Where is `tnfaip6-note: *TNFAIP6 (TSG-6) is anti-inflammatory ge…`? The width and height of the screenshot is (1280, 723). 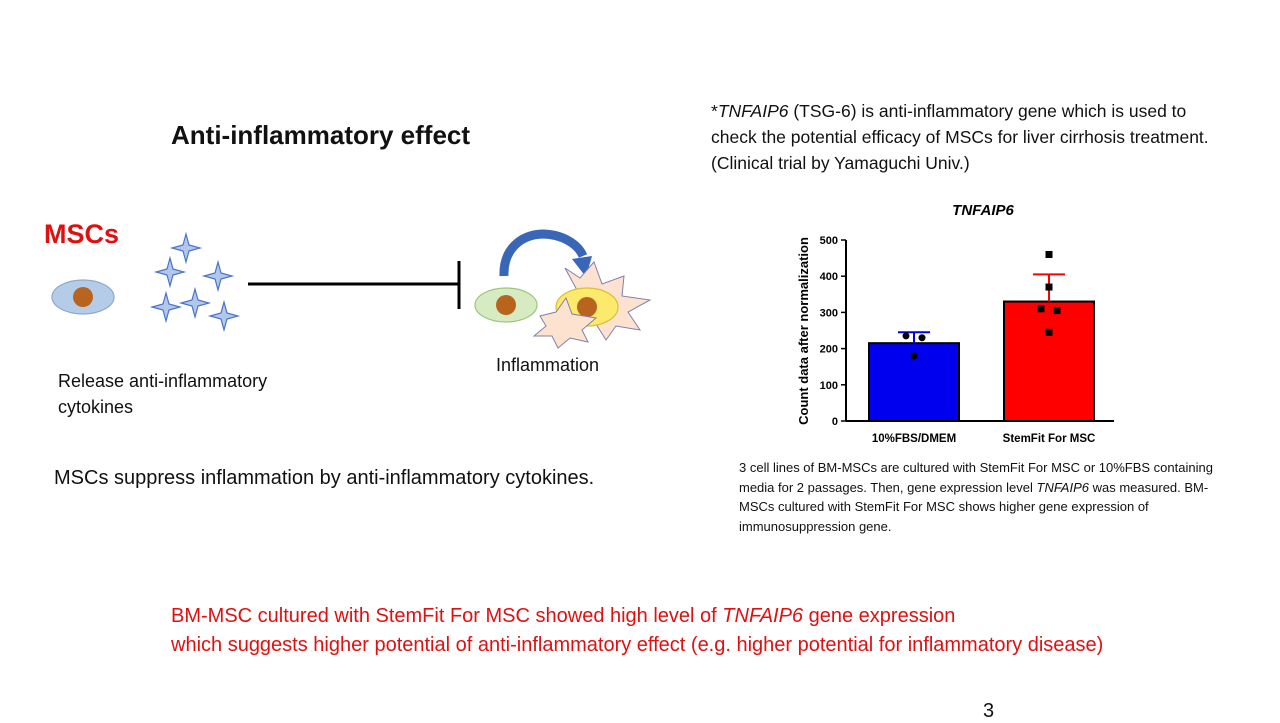 tnfaip6-note: *TNFAIP6 (TSG-6) is anti-inflammatory ge… is located at coordinates (971, 137).